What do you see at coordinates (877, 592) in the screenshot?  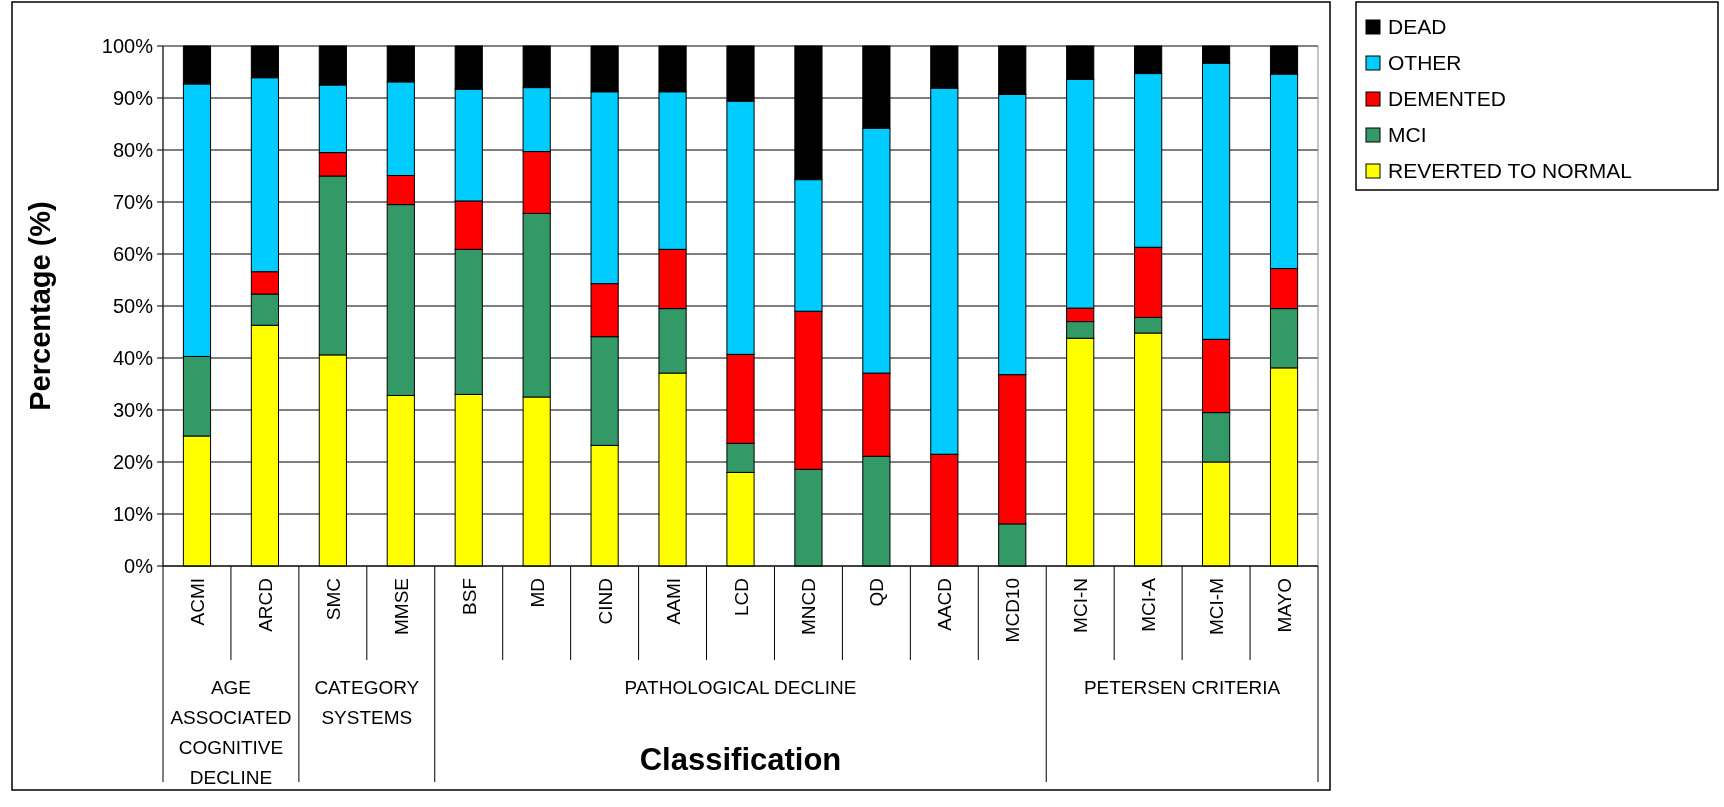 I see `x-tick-label: QD` at bounding box center [877, 592].